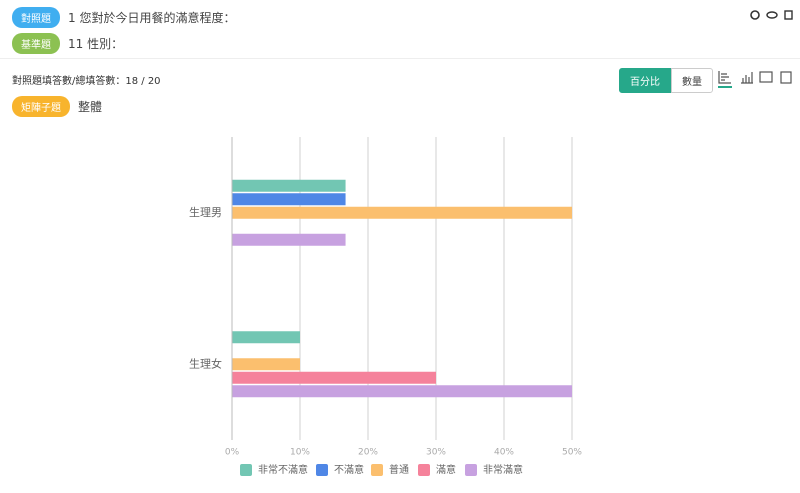  What do you see at coordinates (766, 77) in the screenshot?
I see `stacked-hbar-icon` at bounding box center [766, 77].